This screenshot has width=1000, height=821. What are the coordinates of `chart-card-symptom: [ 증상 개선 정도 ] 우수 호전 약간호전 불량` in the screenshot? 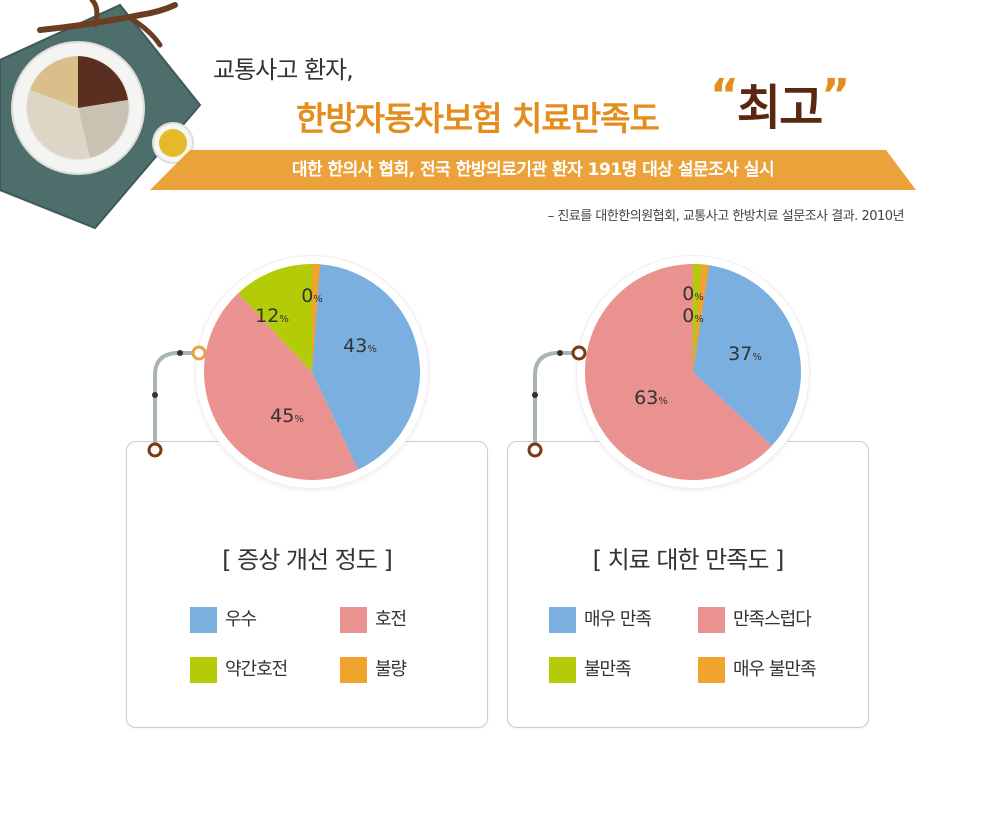 It's located at (307, 584).